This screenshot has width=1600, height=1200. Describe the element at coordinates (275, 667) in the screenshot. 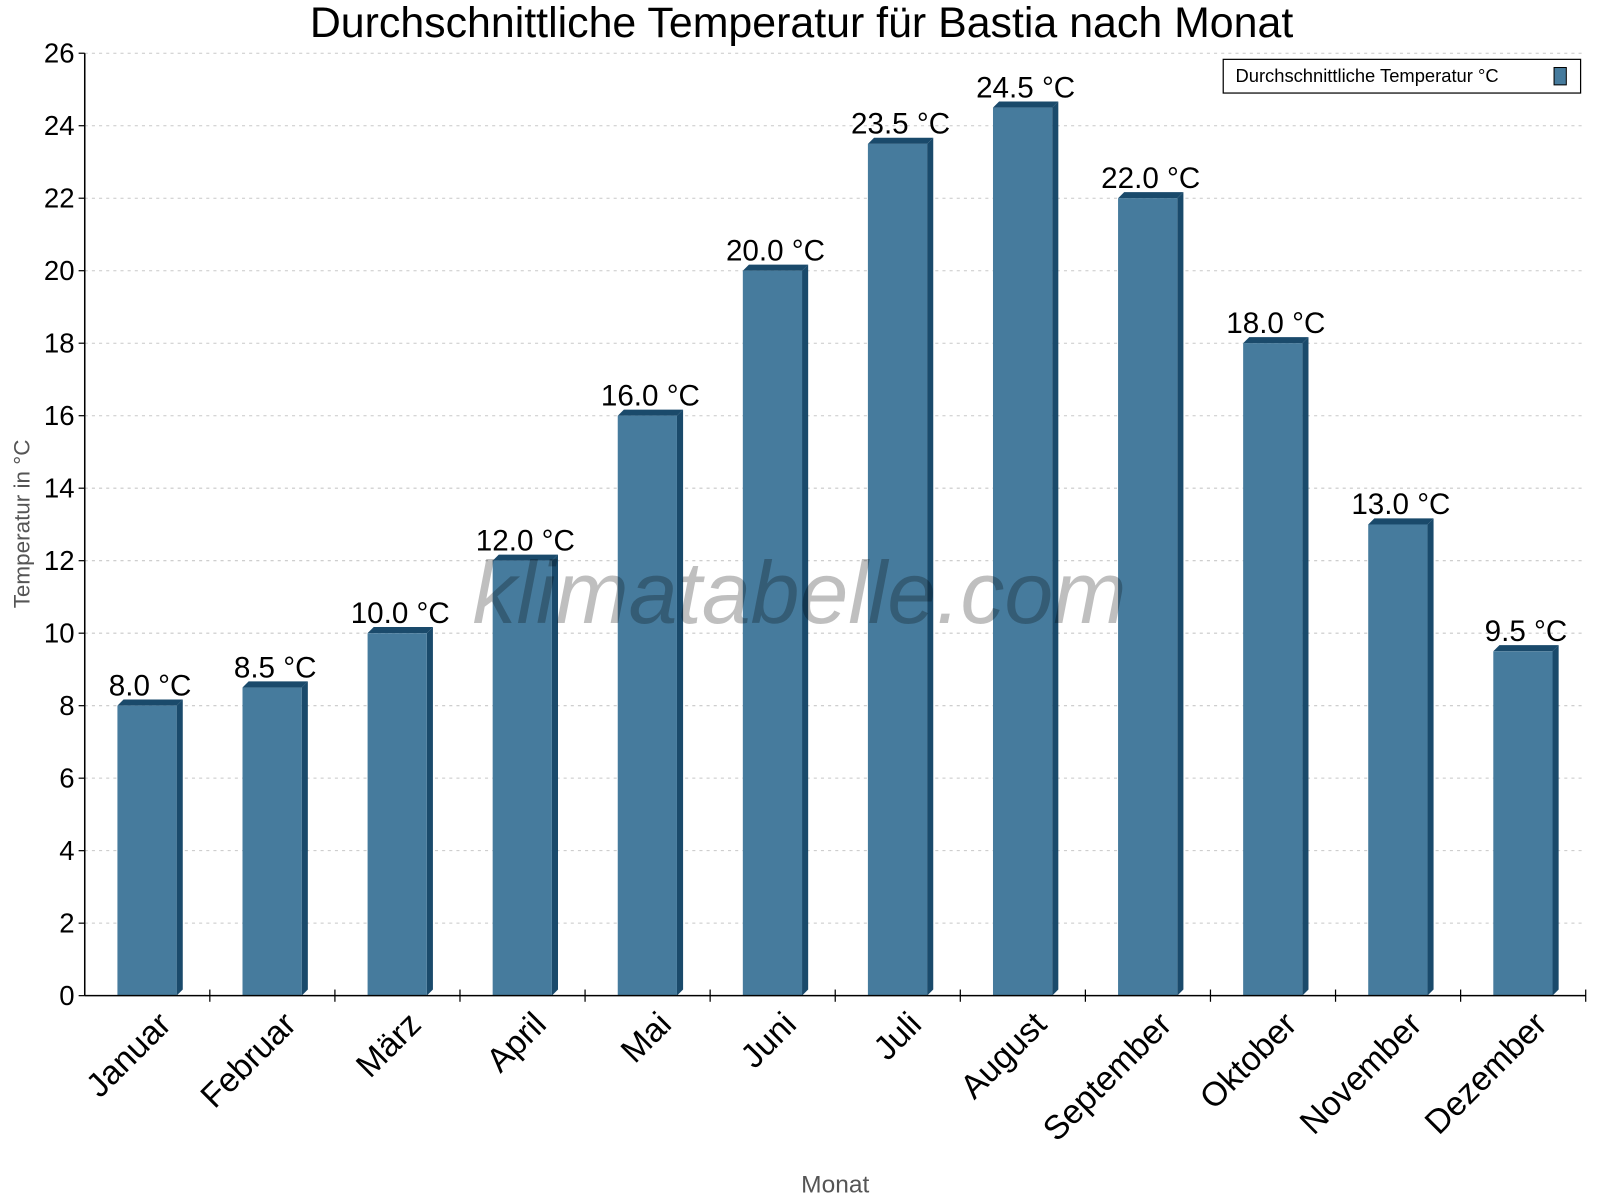

I see `data-label: 8.5 °C` at that location.